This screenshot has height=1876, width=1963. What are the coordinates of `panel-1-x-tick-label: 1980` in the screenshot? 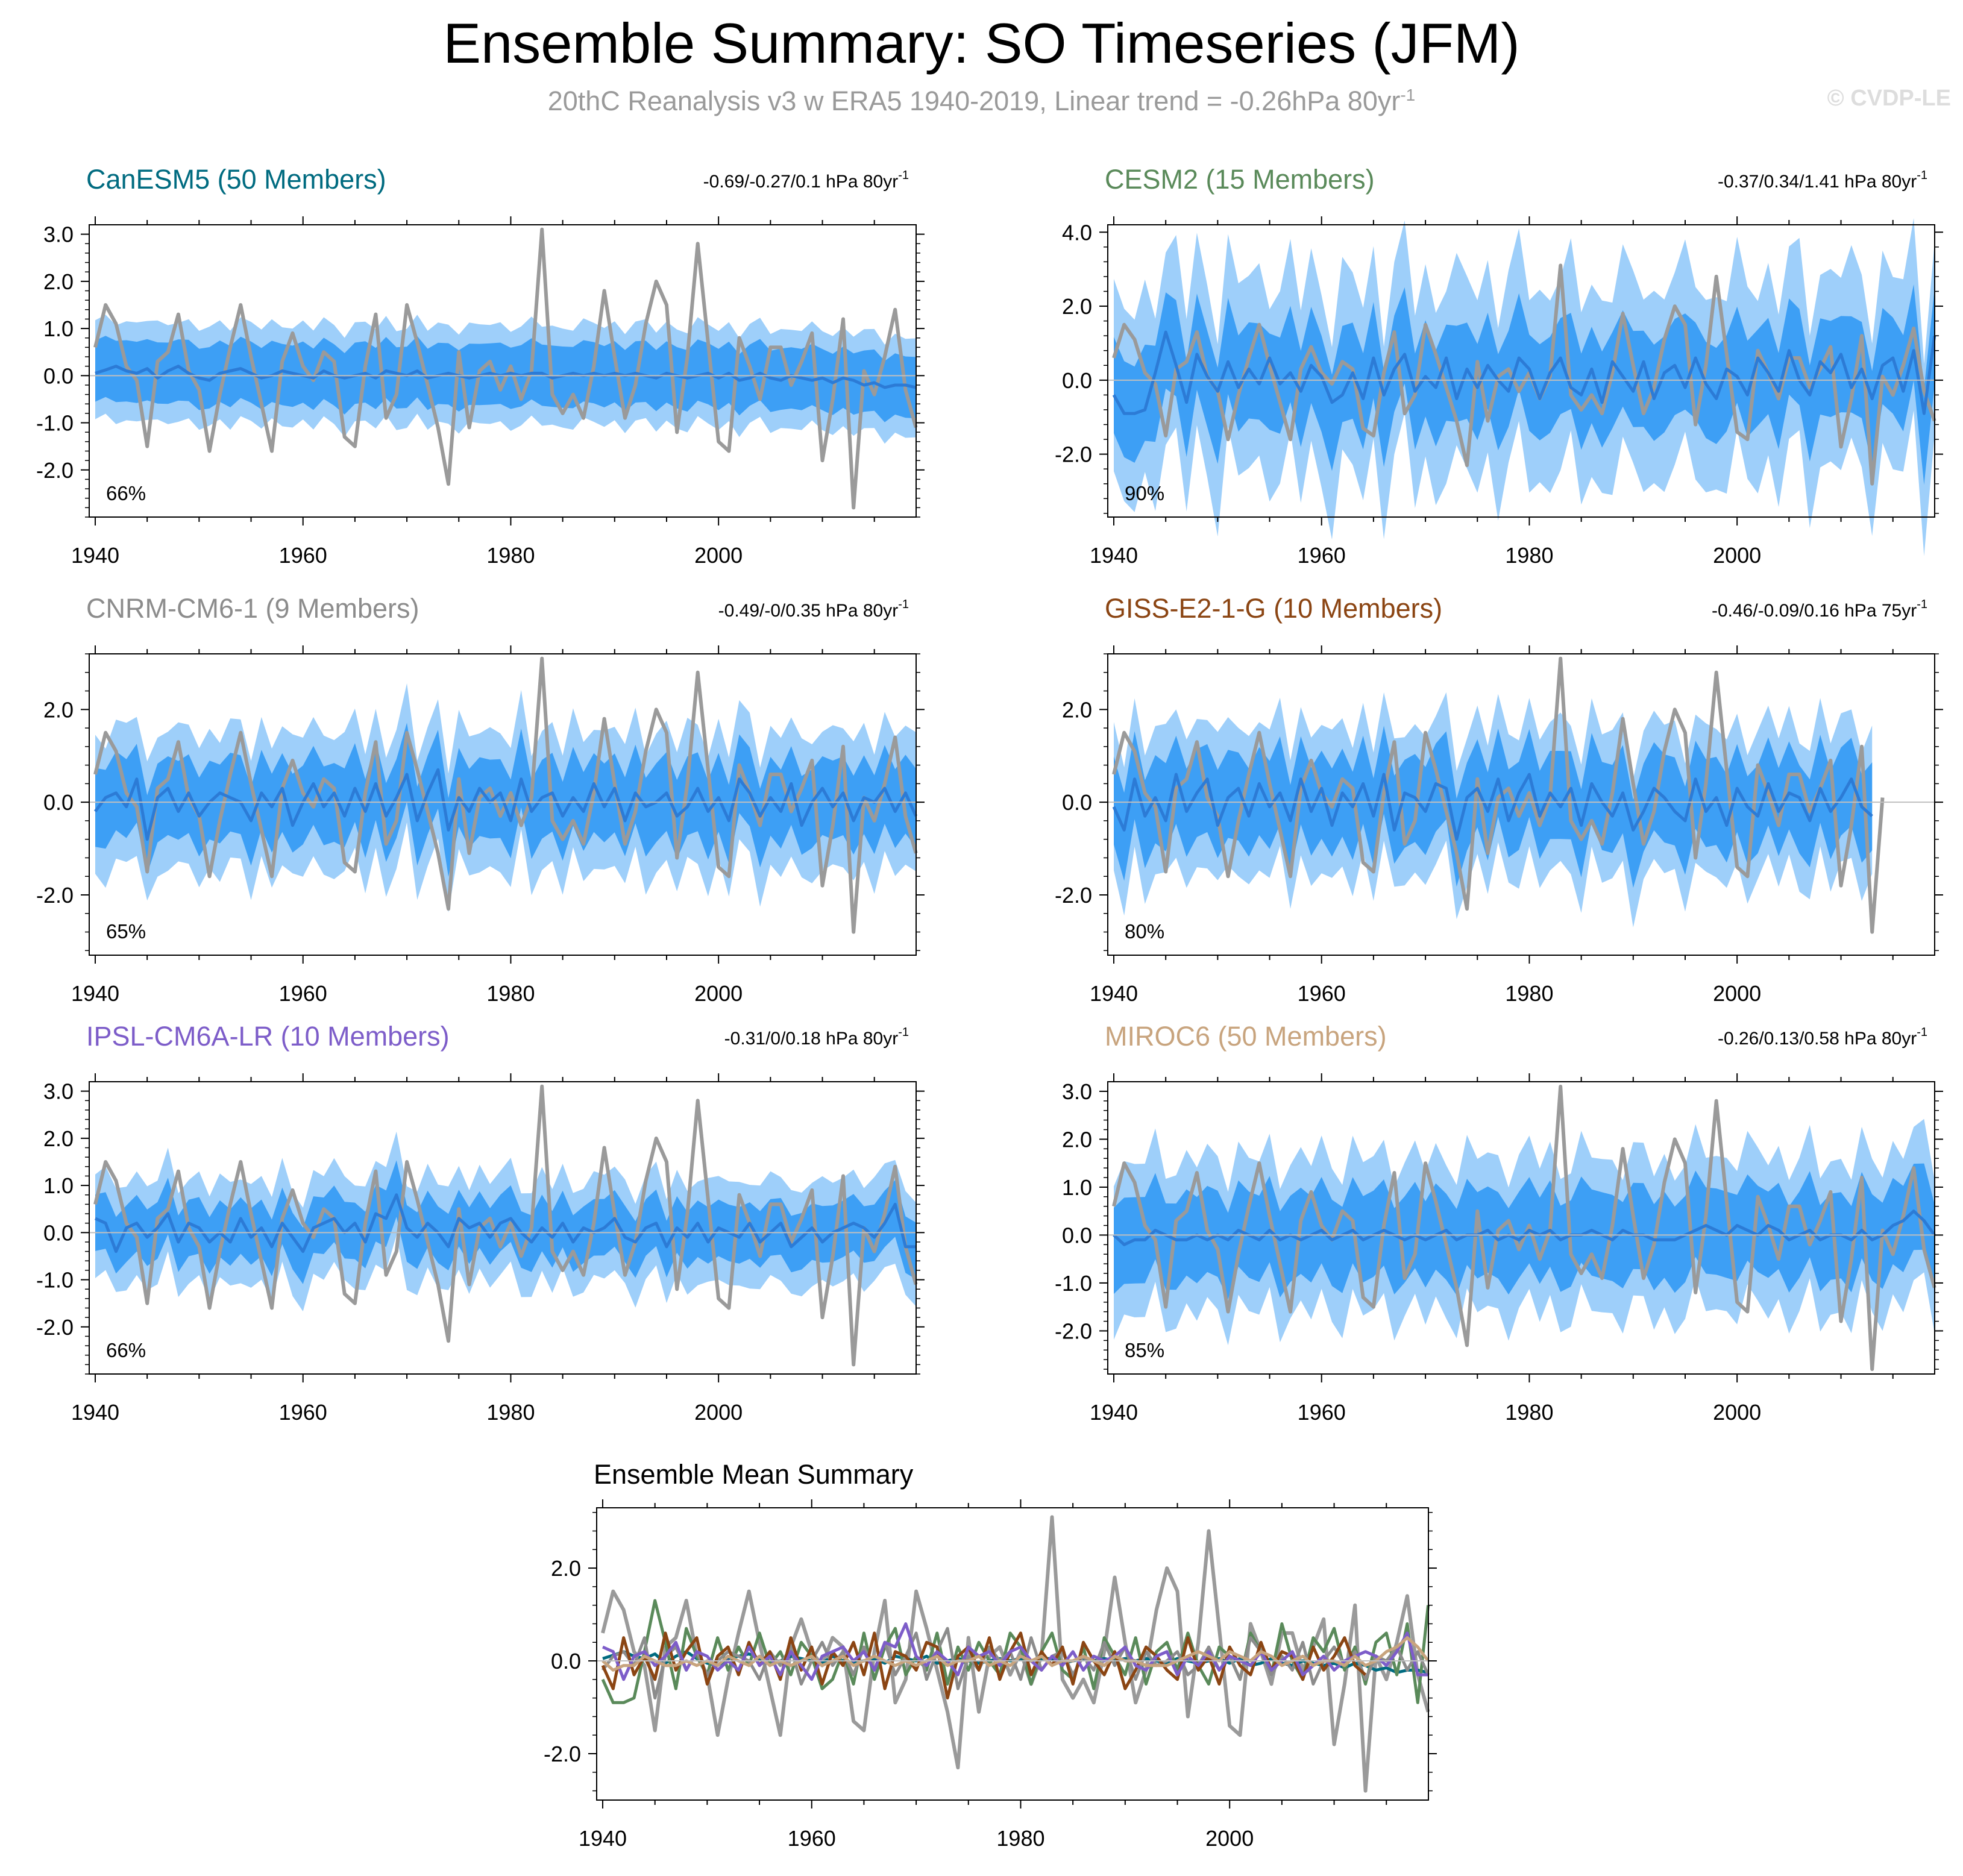 It's located at (510, 555).